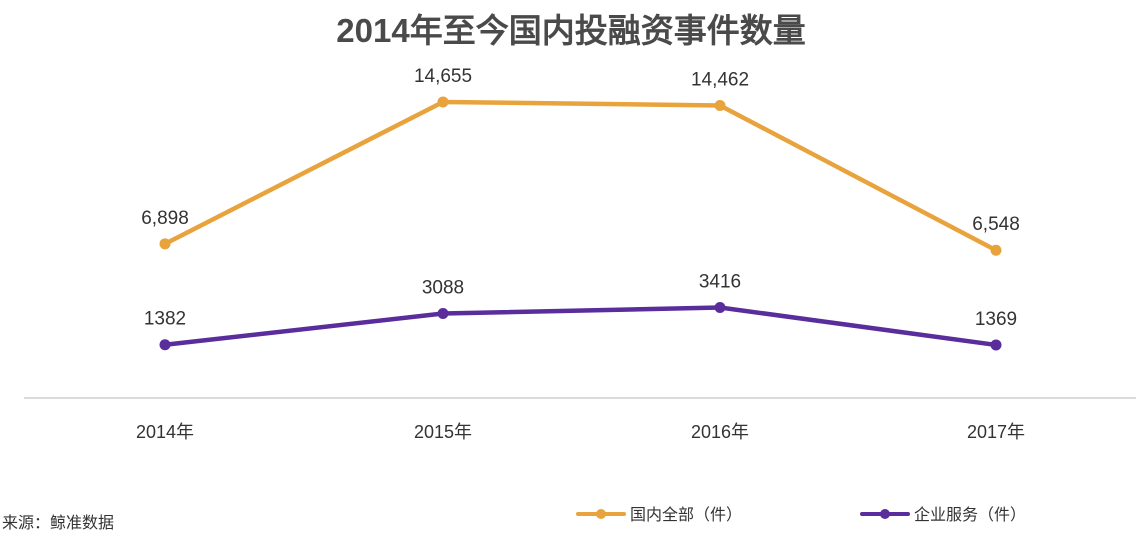 The image size is (1142, 548). What do you see at coordinates (443, 432) in the screenshot?
I see `x-tick-label: 2015年` at bounding box center [443, 432].